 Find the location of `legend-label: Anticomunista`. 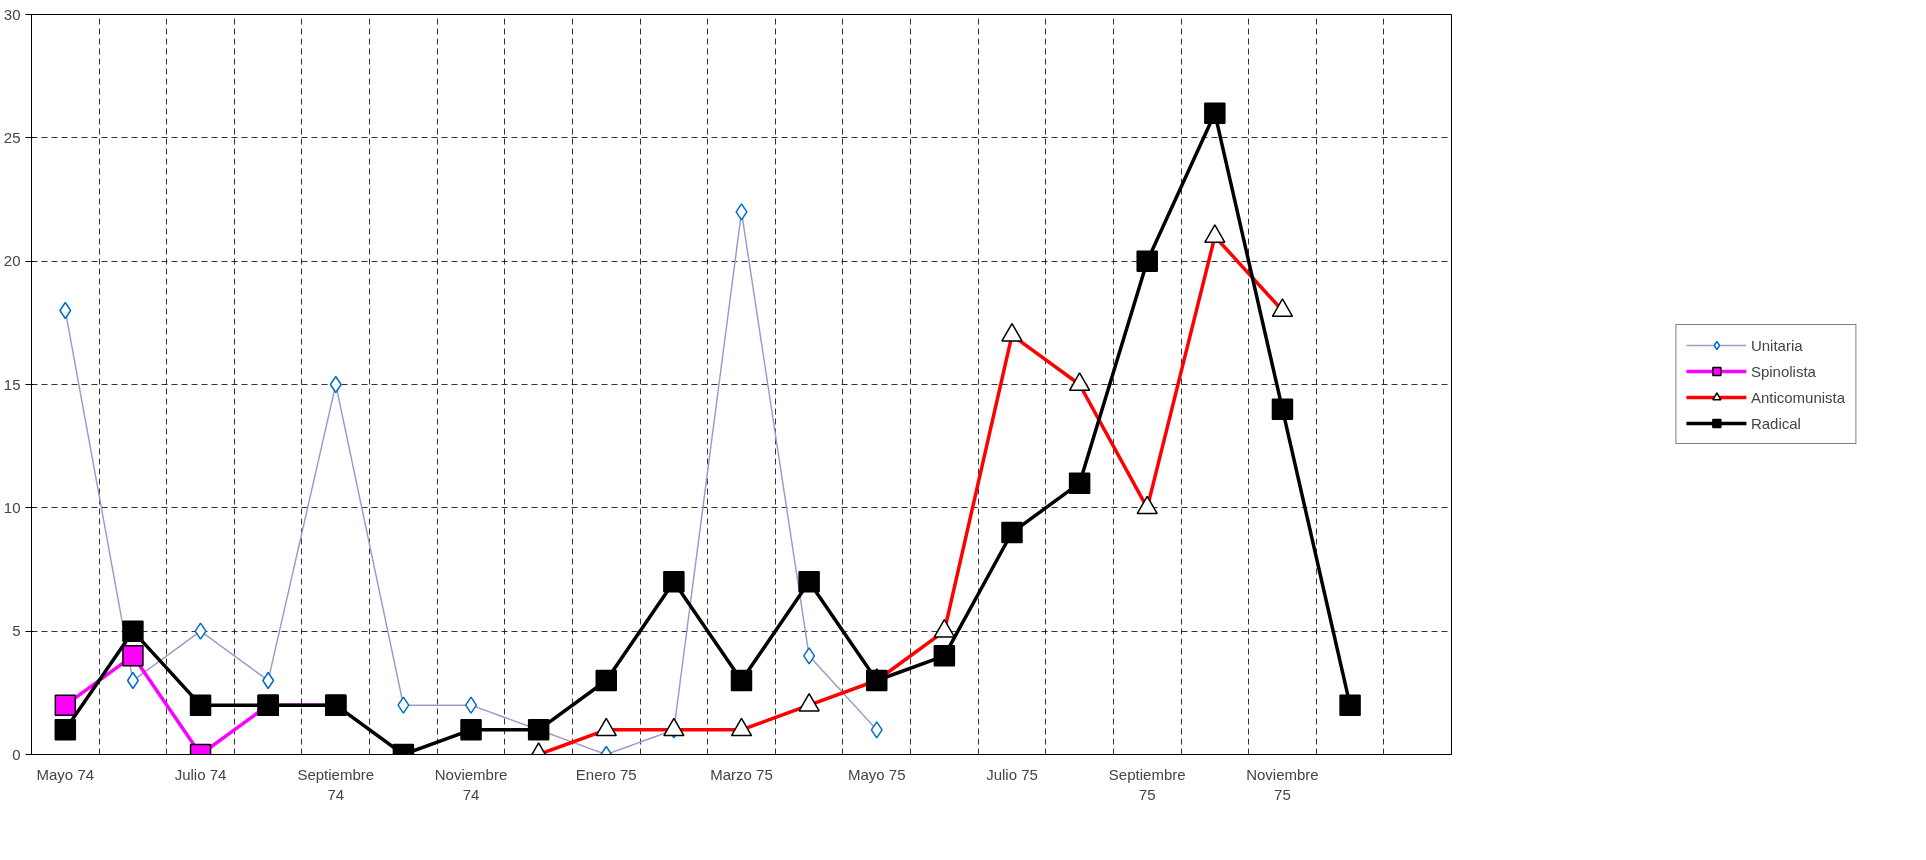

legend-label: Anticomunista is located at coordinates (1798, 397).